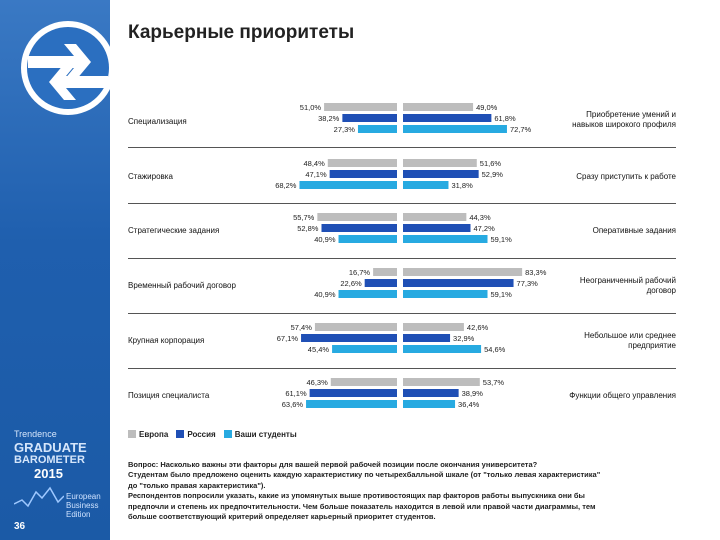  I want to click on data-label-right: 51,6%, so click(491, 163).